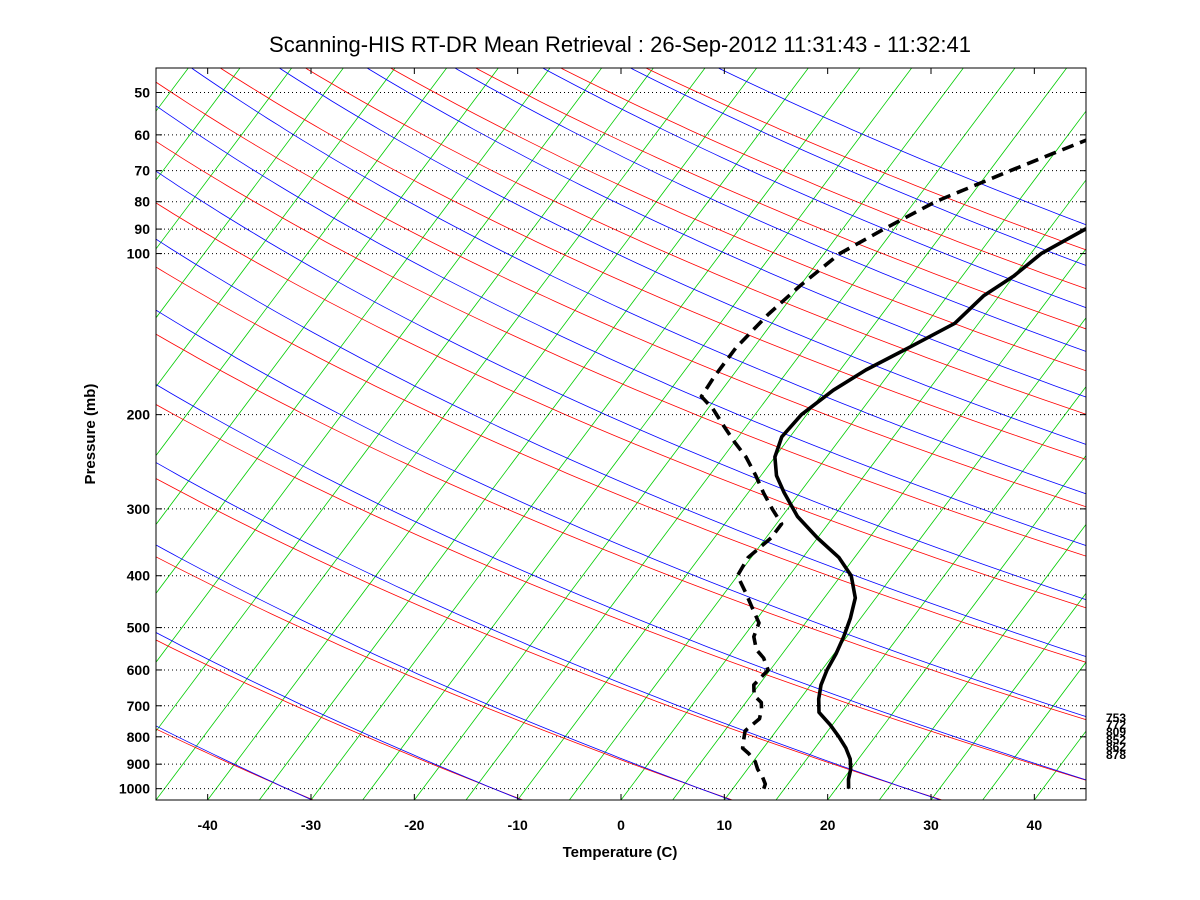  I want to click on y-tick-label: 50, so click(142, 92).